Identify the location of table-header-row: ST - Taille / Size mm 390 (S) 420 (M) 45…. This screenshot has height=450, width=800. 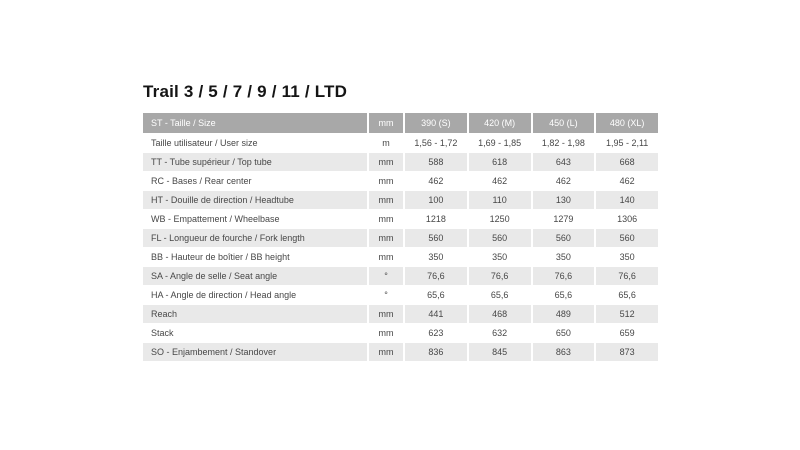
(400, 123).